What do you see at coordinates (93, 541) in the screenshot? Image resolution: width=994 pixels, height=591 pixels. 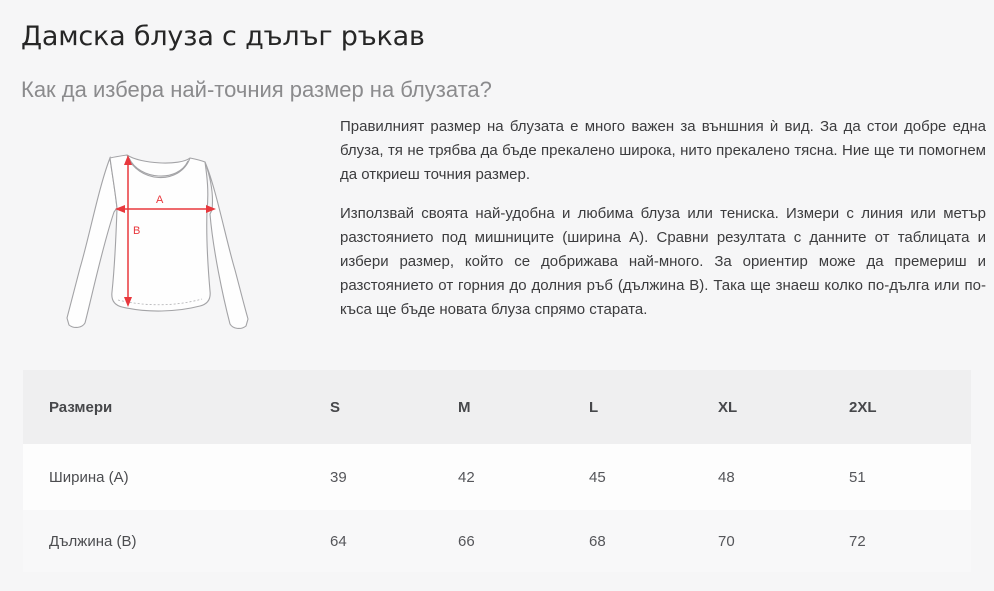 I see `length-row-label: Дължина (B)` at bounding box center [93, 541].